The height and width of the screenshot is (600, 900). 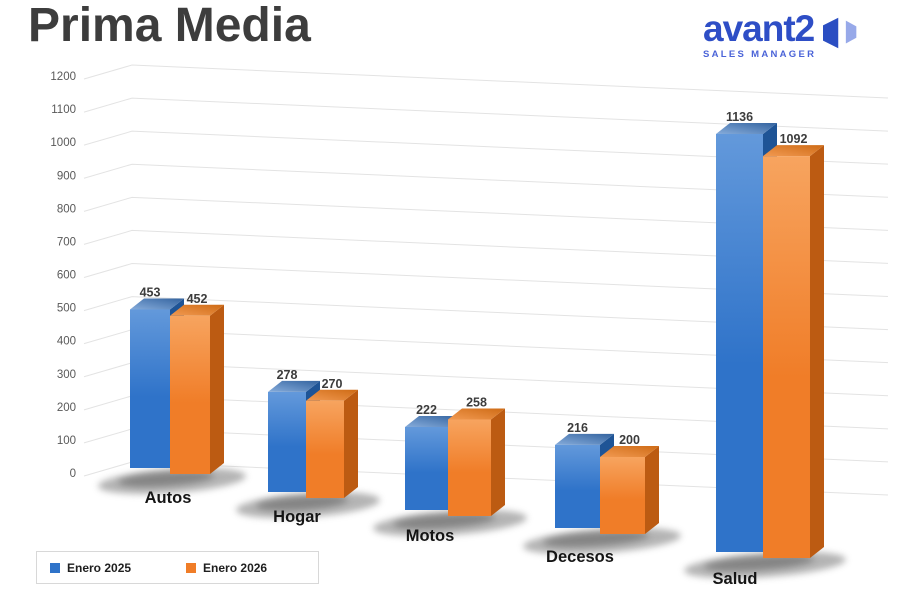 What do you see at coordinates (66, 309) in the screenshot?
I see `y-tick-label: 500` at bounding box center [66, 309].